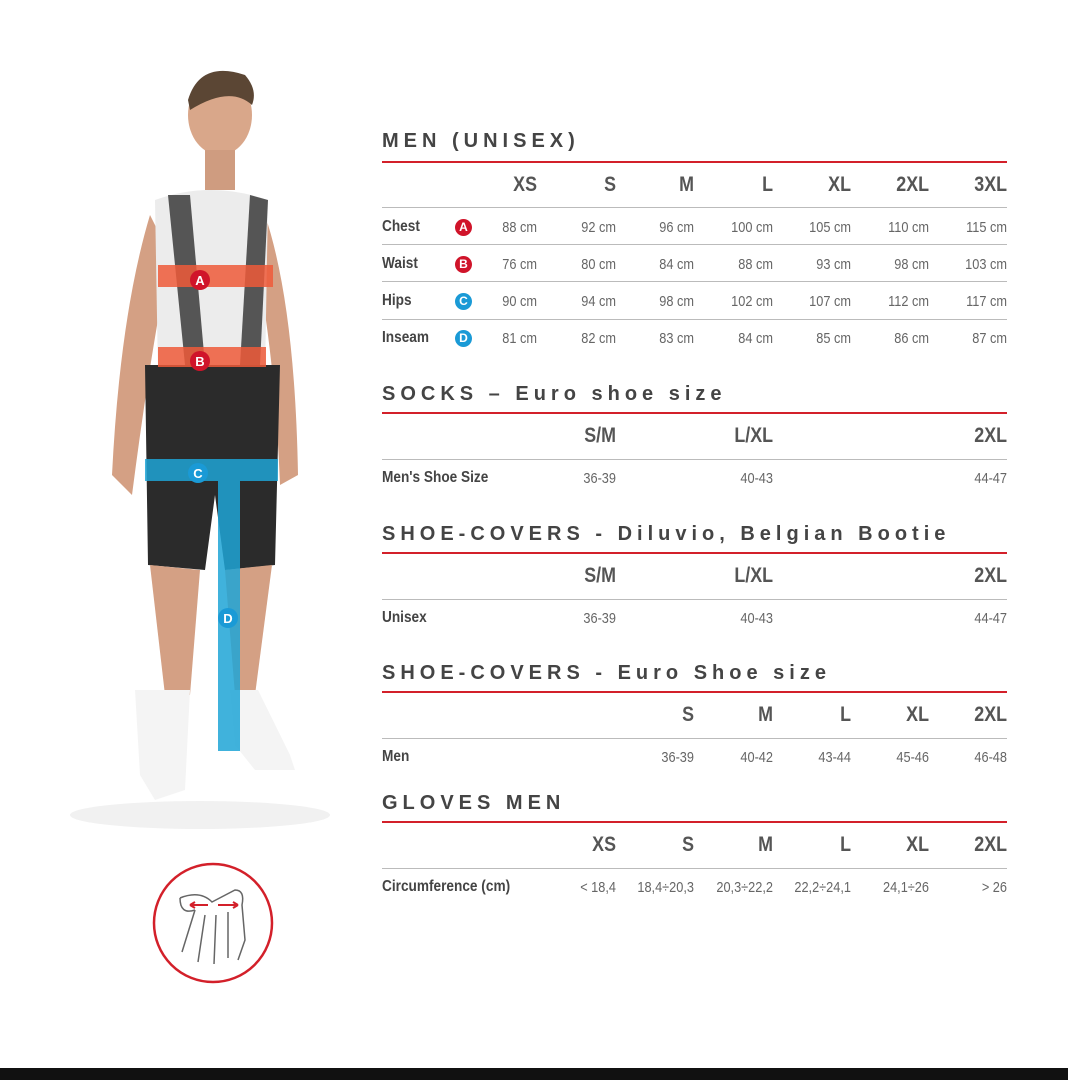 Image resolution: width=1068 pixels, height=1080 pixels. Describe the element at coordinates (481, 141) in the screenshot. I see `men-title: MEN (UNISEX)` at that location.